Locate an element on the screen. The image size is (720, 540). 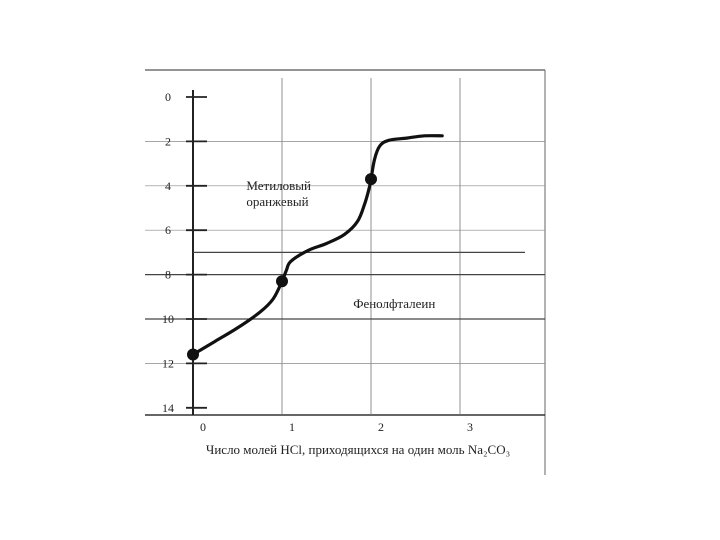
y-tick-label: 10 is located at coordinates (168, 319).